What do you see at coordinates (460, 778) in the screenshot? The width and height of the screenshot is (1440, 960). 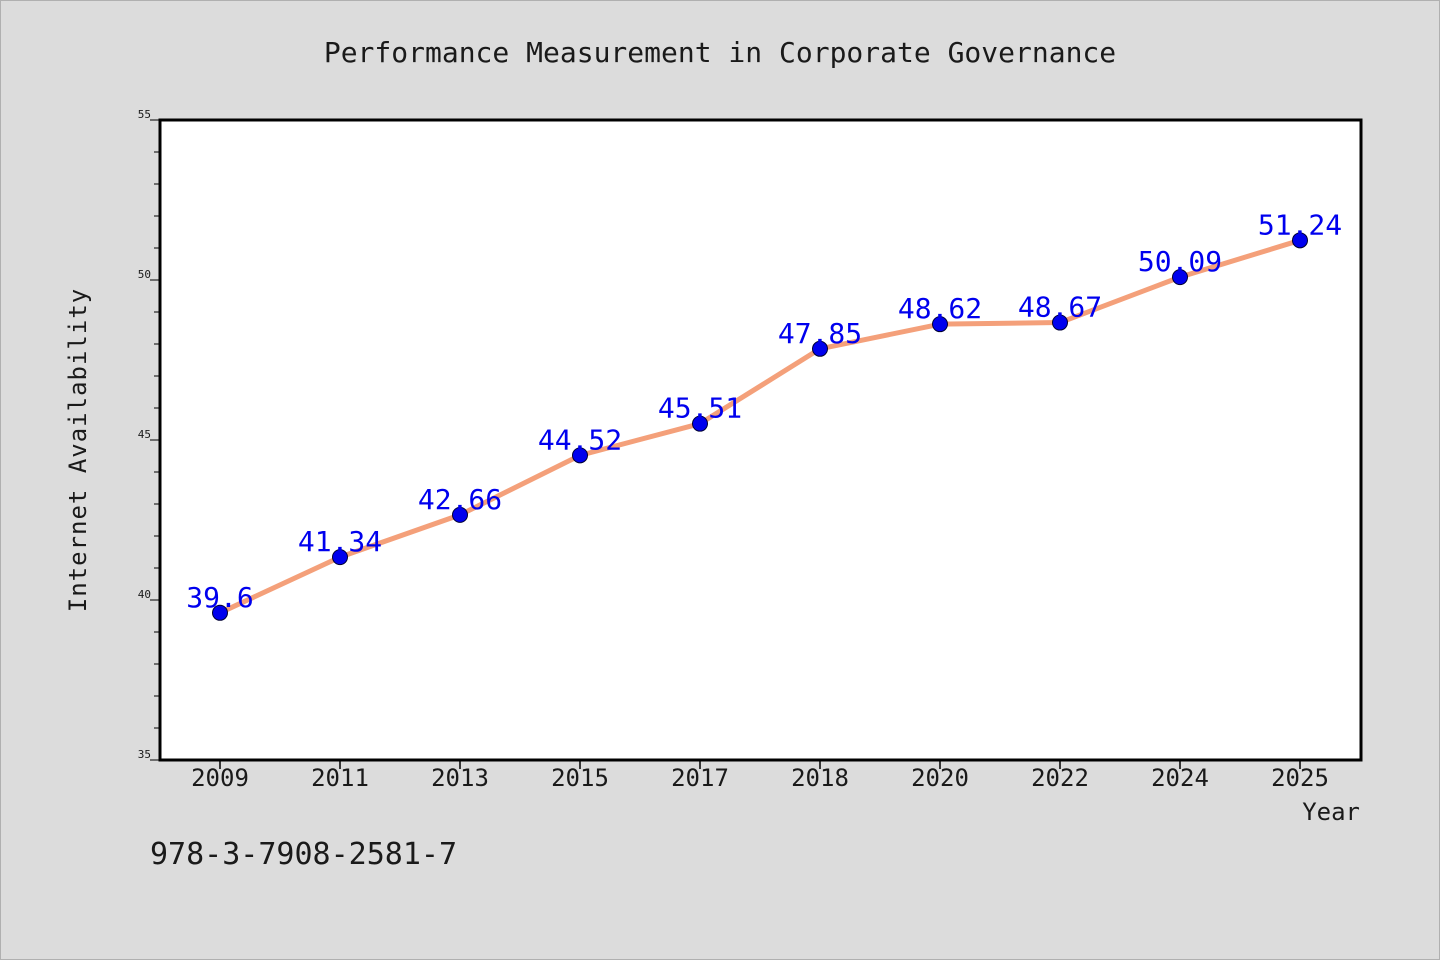 I see `x-tick-label: 2013` at bounding box center [460, 778].